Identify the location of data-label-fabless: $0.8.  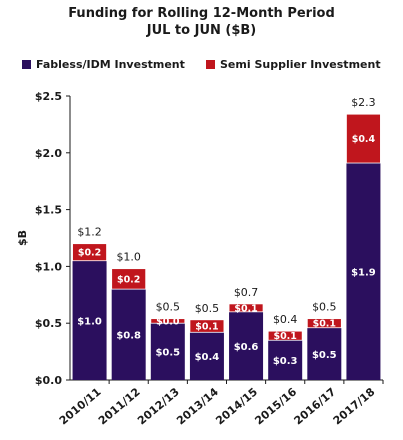
(128, 336).